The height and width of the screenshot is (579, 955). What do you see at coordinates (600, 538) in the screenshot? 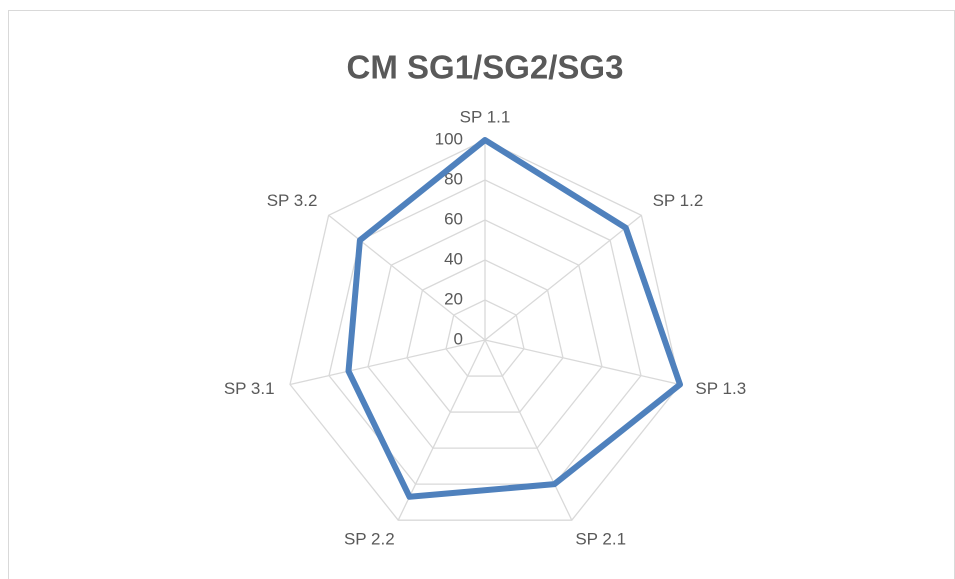
I see `axis-label: SP 2.1` at bounding box center [600, 538].